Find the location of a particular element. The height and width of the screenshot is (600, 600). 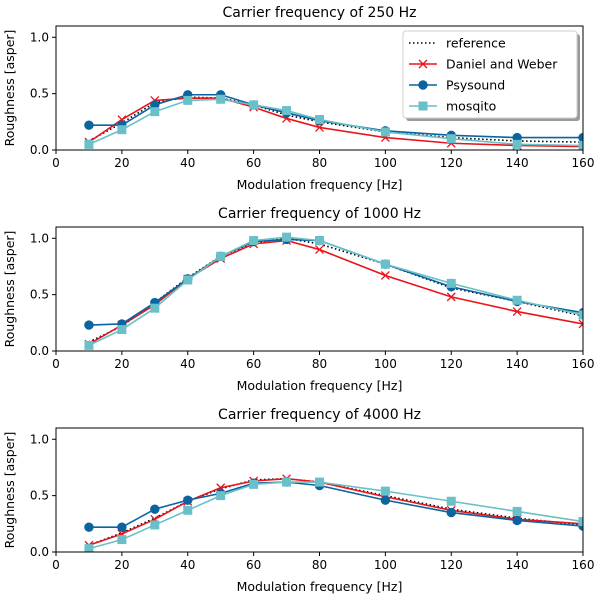

legend-entry-label: Psysound is located at coordinates (475, 85).